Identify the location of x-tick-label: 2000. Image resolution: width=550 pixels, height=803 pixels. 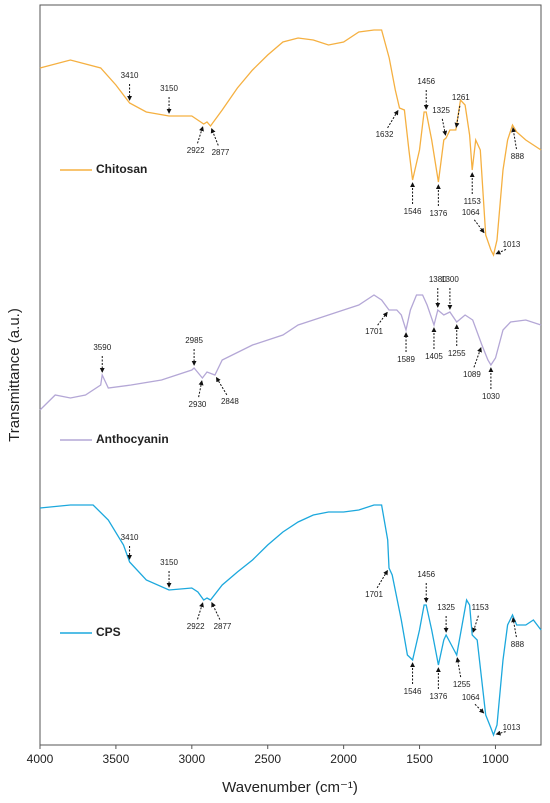
(343, 759).